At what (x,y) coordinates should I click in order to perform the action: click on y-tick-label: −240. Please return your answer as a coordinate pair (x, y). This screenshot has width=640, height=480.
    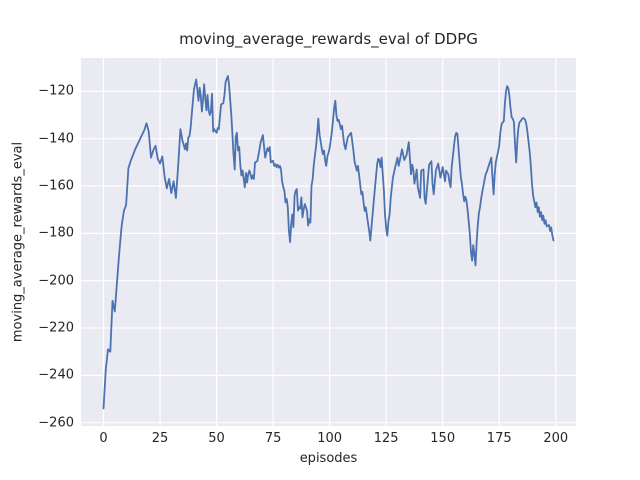
    Looking at the image, I should click on (56, 375).